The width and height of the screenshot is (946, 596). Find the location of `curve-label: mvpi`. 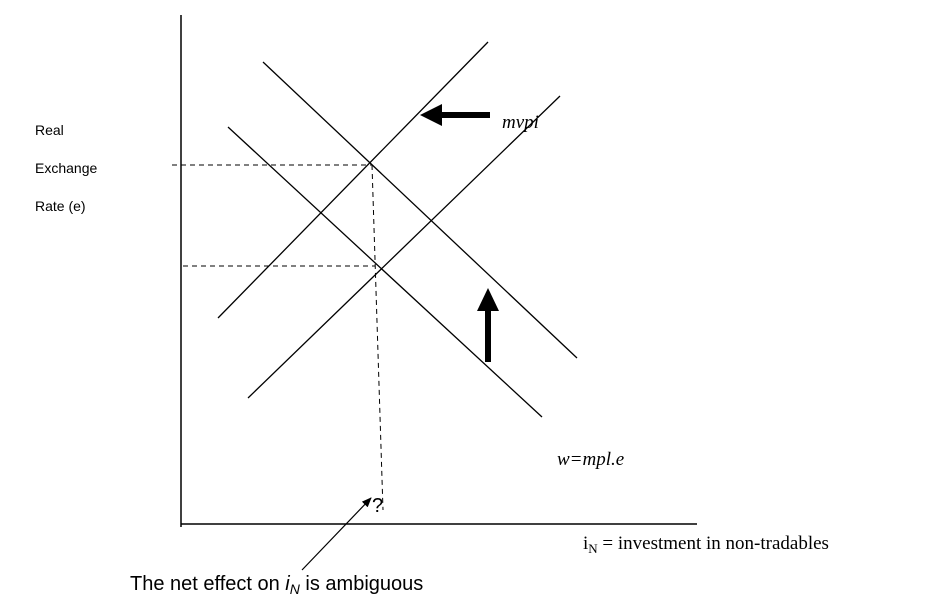

curve-label: mvpi is located at coordinates (520, 122).